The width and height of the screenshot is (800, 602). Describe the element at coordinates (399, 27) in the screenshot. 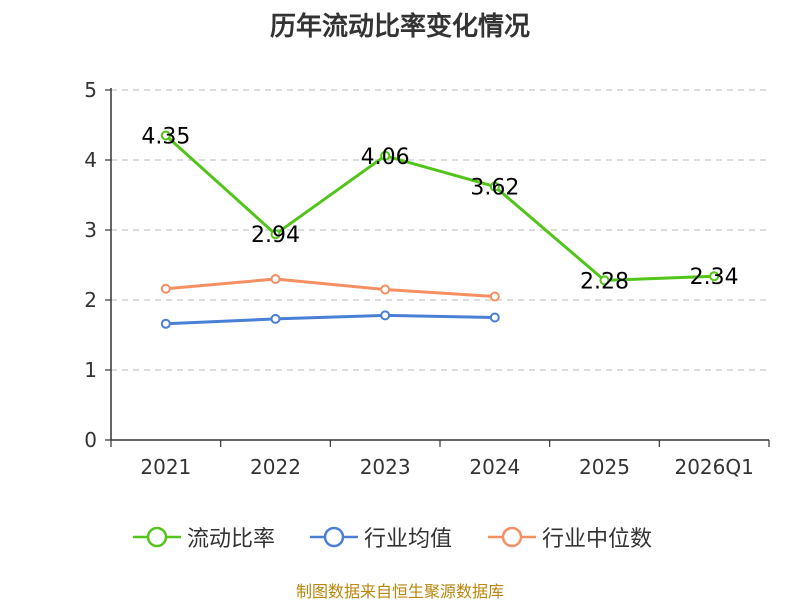

I see `chart-title: 历年流动比率变化情况` at that location.